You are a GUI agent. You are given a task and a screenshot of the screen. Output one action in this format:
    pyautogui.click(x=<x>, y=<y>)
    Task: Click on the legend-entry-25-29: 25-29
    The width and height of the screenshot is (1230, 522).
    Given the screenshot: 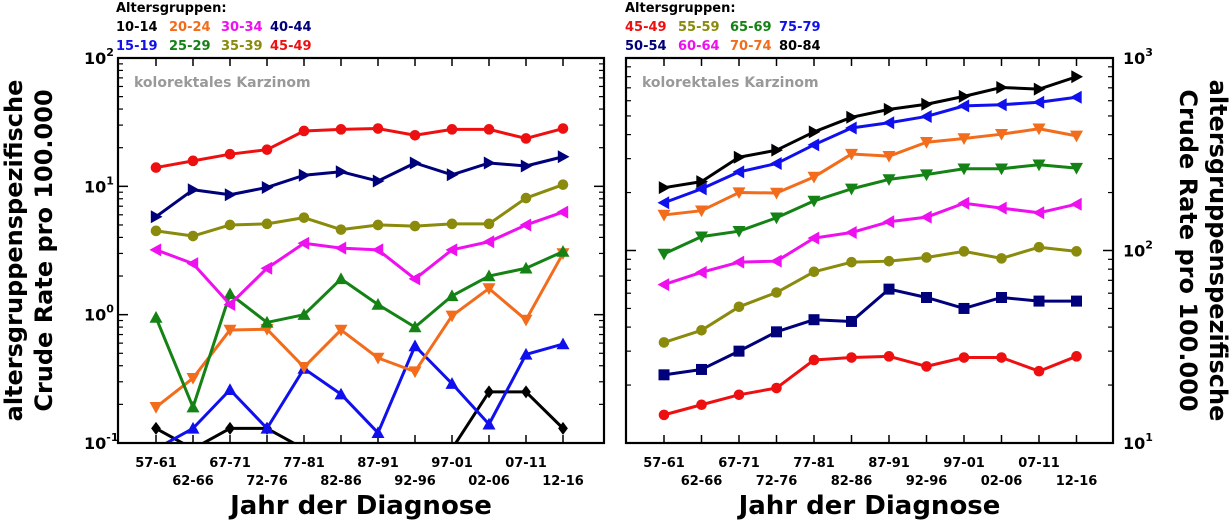 What is the action you would take?
    pyautogui.click(x=190, y=46)
    